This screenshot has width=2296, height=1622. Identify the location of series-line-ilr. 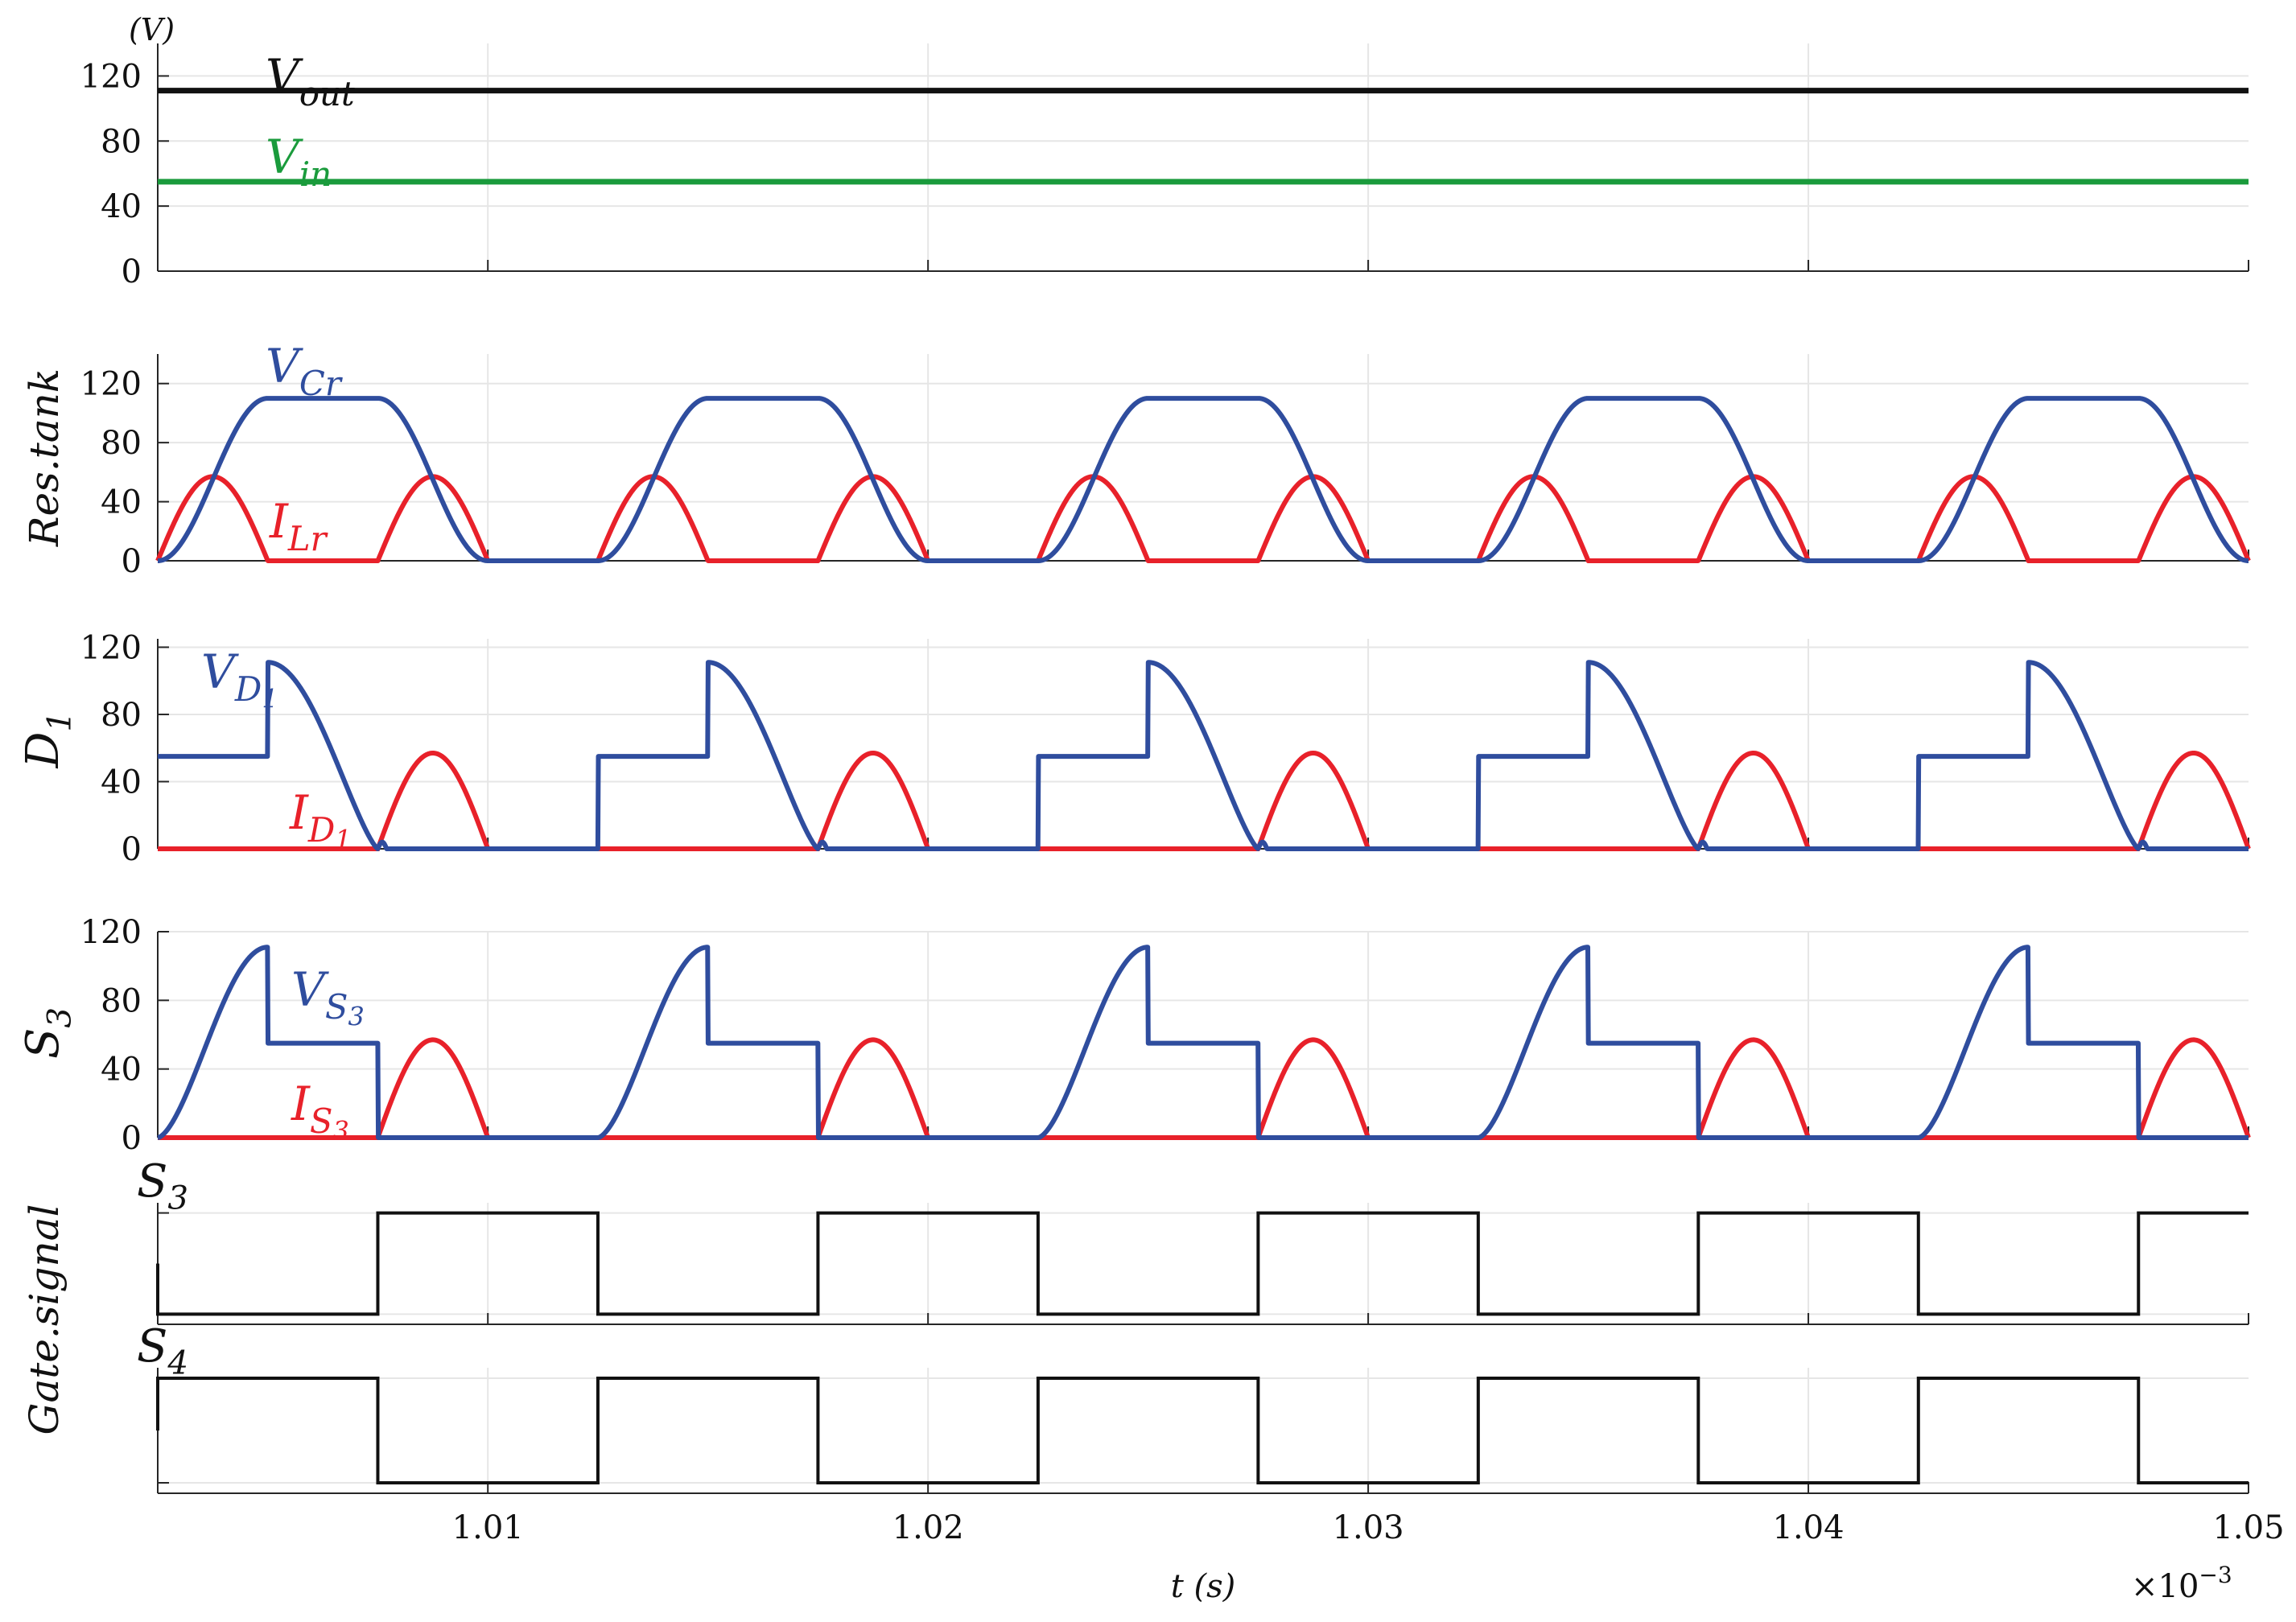
(1203, 518).